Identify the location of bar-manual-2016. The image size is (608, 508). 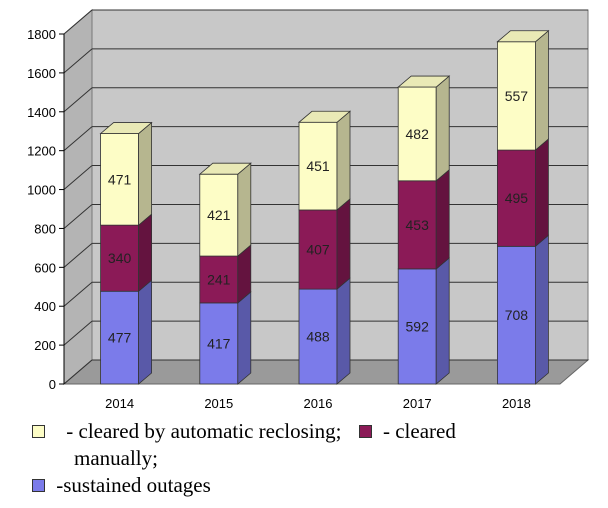
(318, 249).